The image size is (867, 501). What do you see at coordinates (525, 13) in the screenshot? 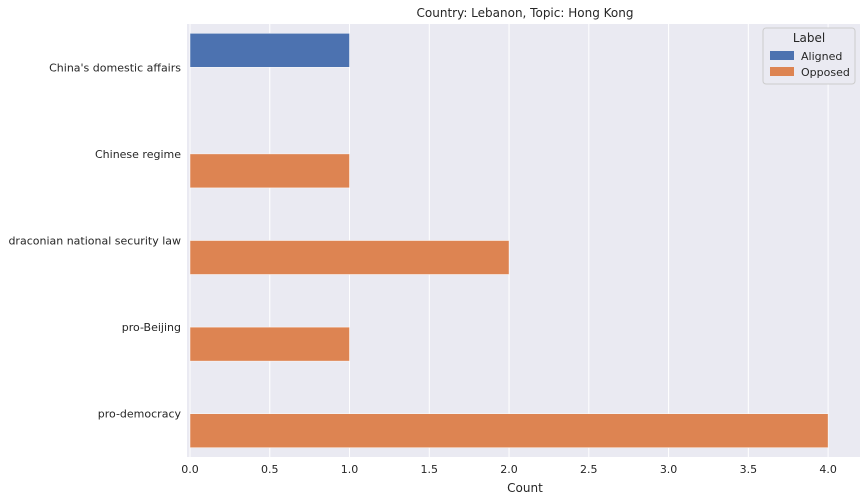
I see `chart-title: Country: Lebanon, Topic: Hong Kong` at bounding box center [525, 13].